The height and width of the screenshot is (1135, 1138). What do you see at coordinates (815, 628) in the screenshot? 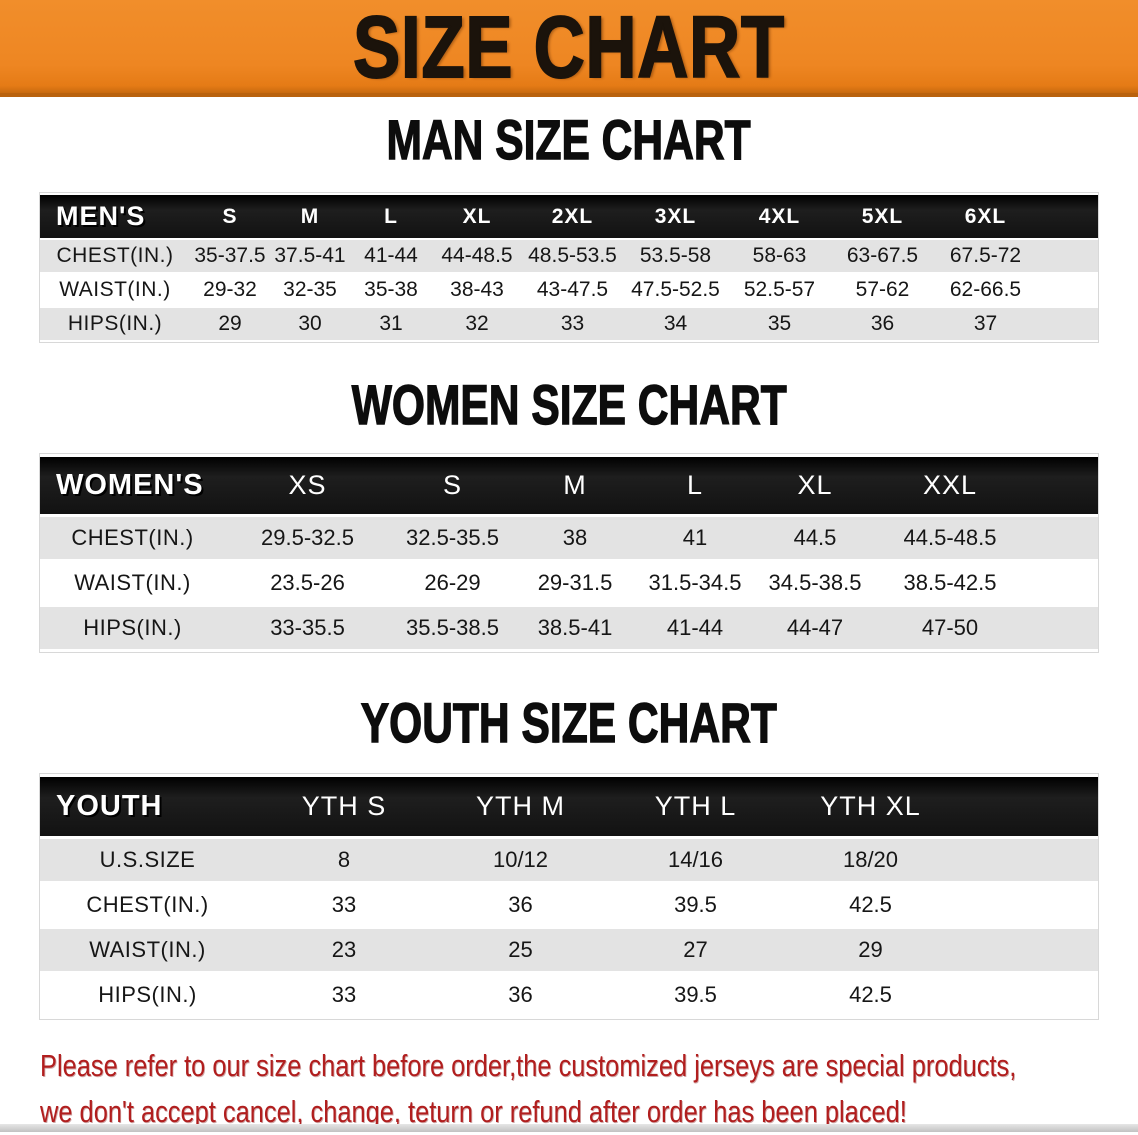
I see `cell: 44-47` at bounding box center [815, 628].